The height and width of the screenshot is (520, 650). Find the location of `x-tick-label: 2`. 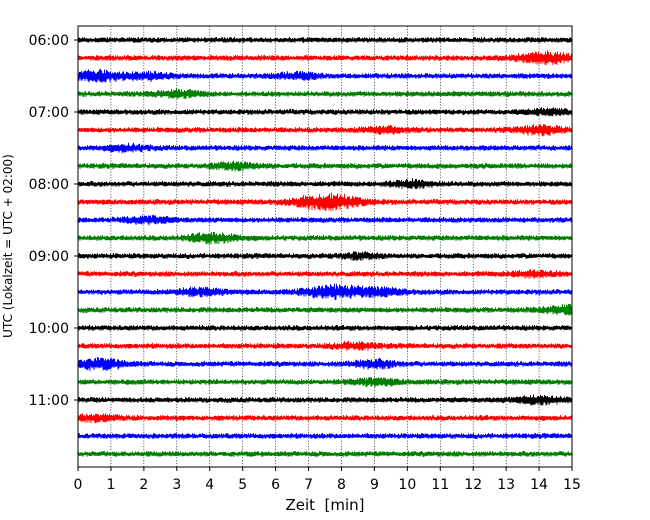

x-tick-label: 2 is located at coordinates (143, 485).